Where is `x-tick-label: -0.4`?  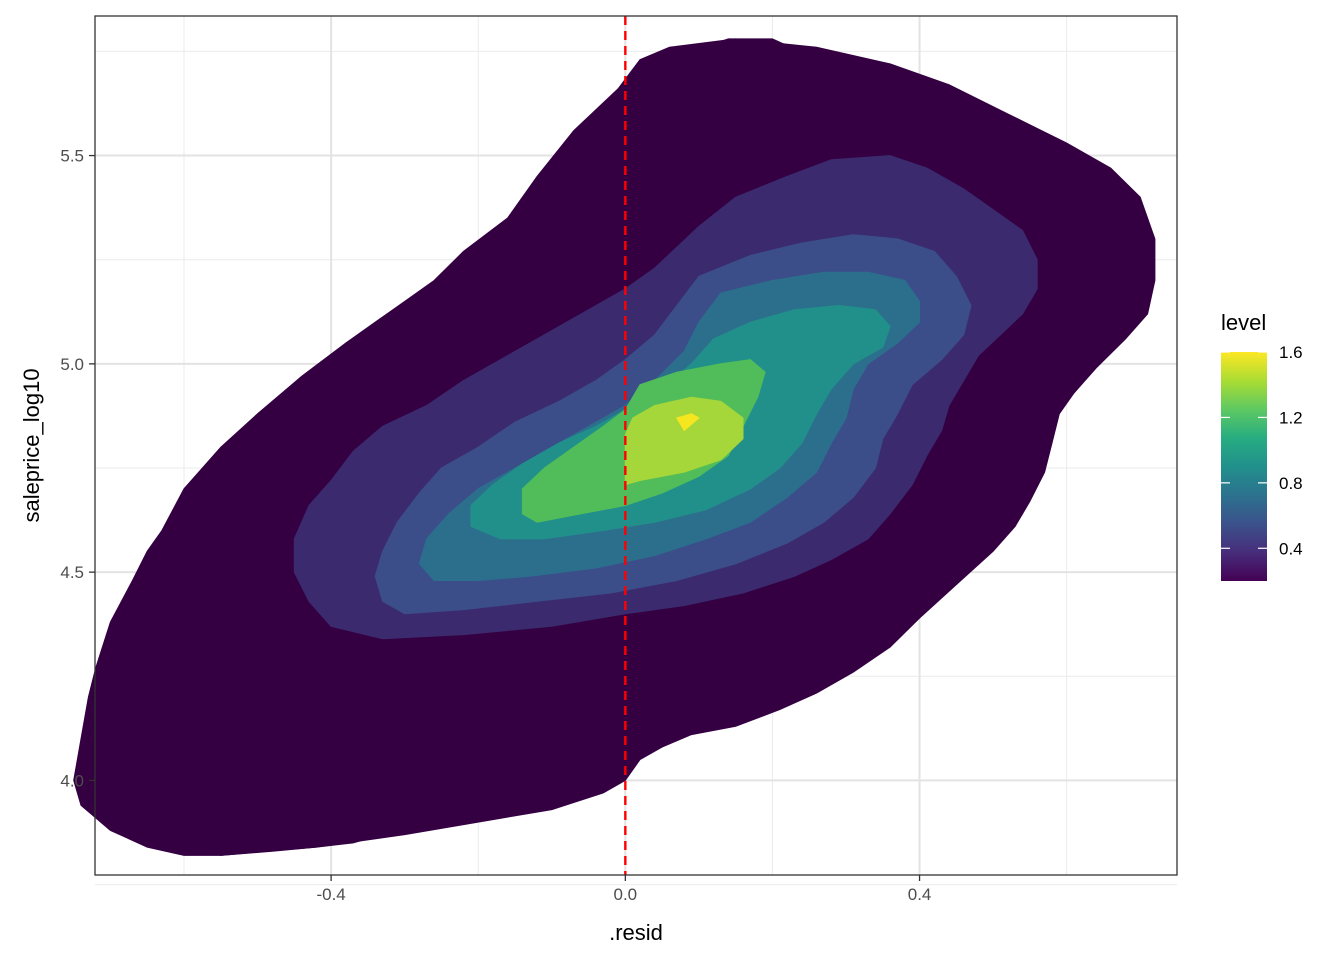 x-tick-label: -0.4 is located at coordinates (330, 894).